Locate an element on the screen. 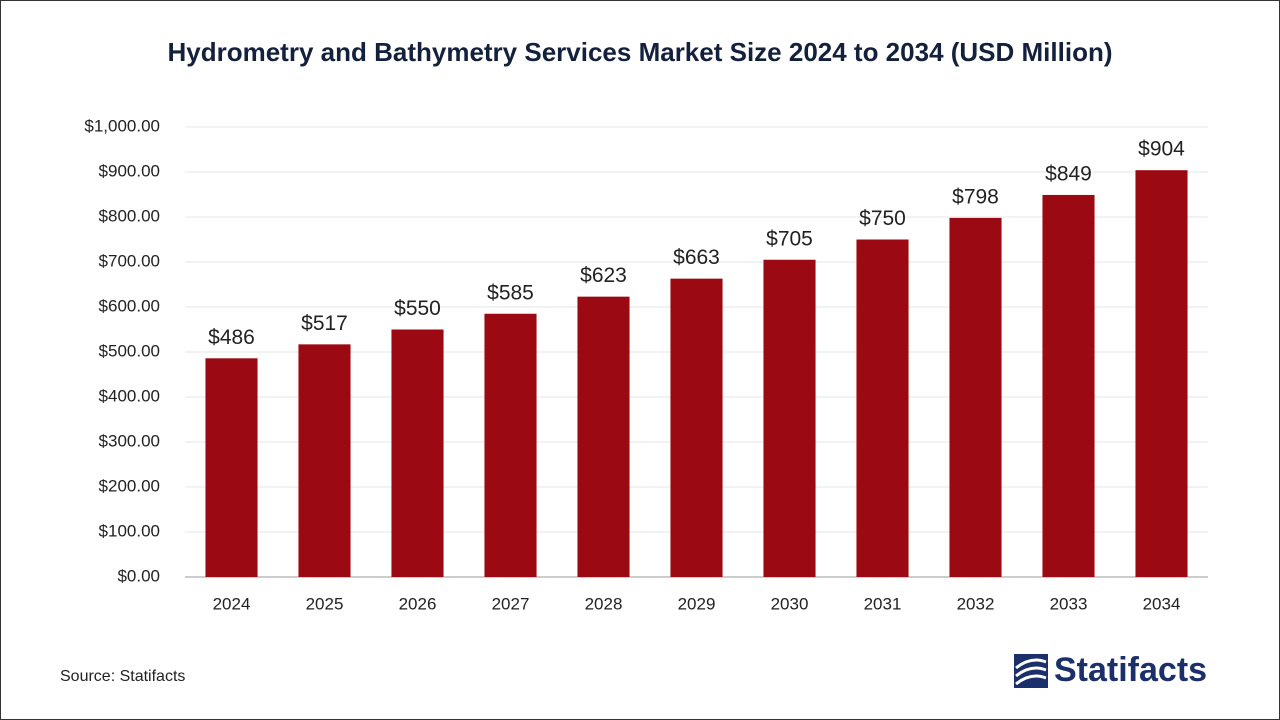  value-label: $750 is located at coordinates (882, 218).